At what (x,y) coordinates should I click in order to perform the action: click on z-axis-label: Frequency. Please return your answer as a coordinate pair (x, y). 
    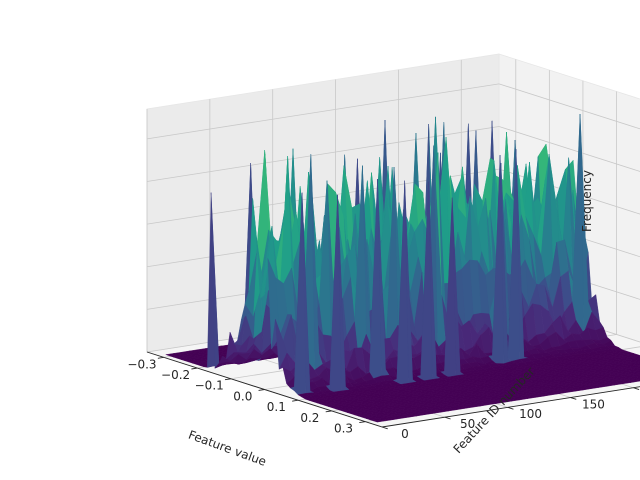
    Looking at the image, I should click on (587, 201).